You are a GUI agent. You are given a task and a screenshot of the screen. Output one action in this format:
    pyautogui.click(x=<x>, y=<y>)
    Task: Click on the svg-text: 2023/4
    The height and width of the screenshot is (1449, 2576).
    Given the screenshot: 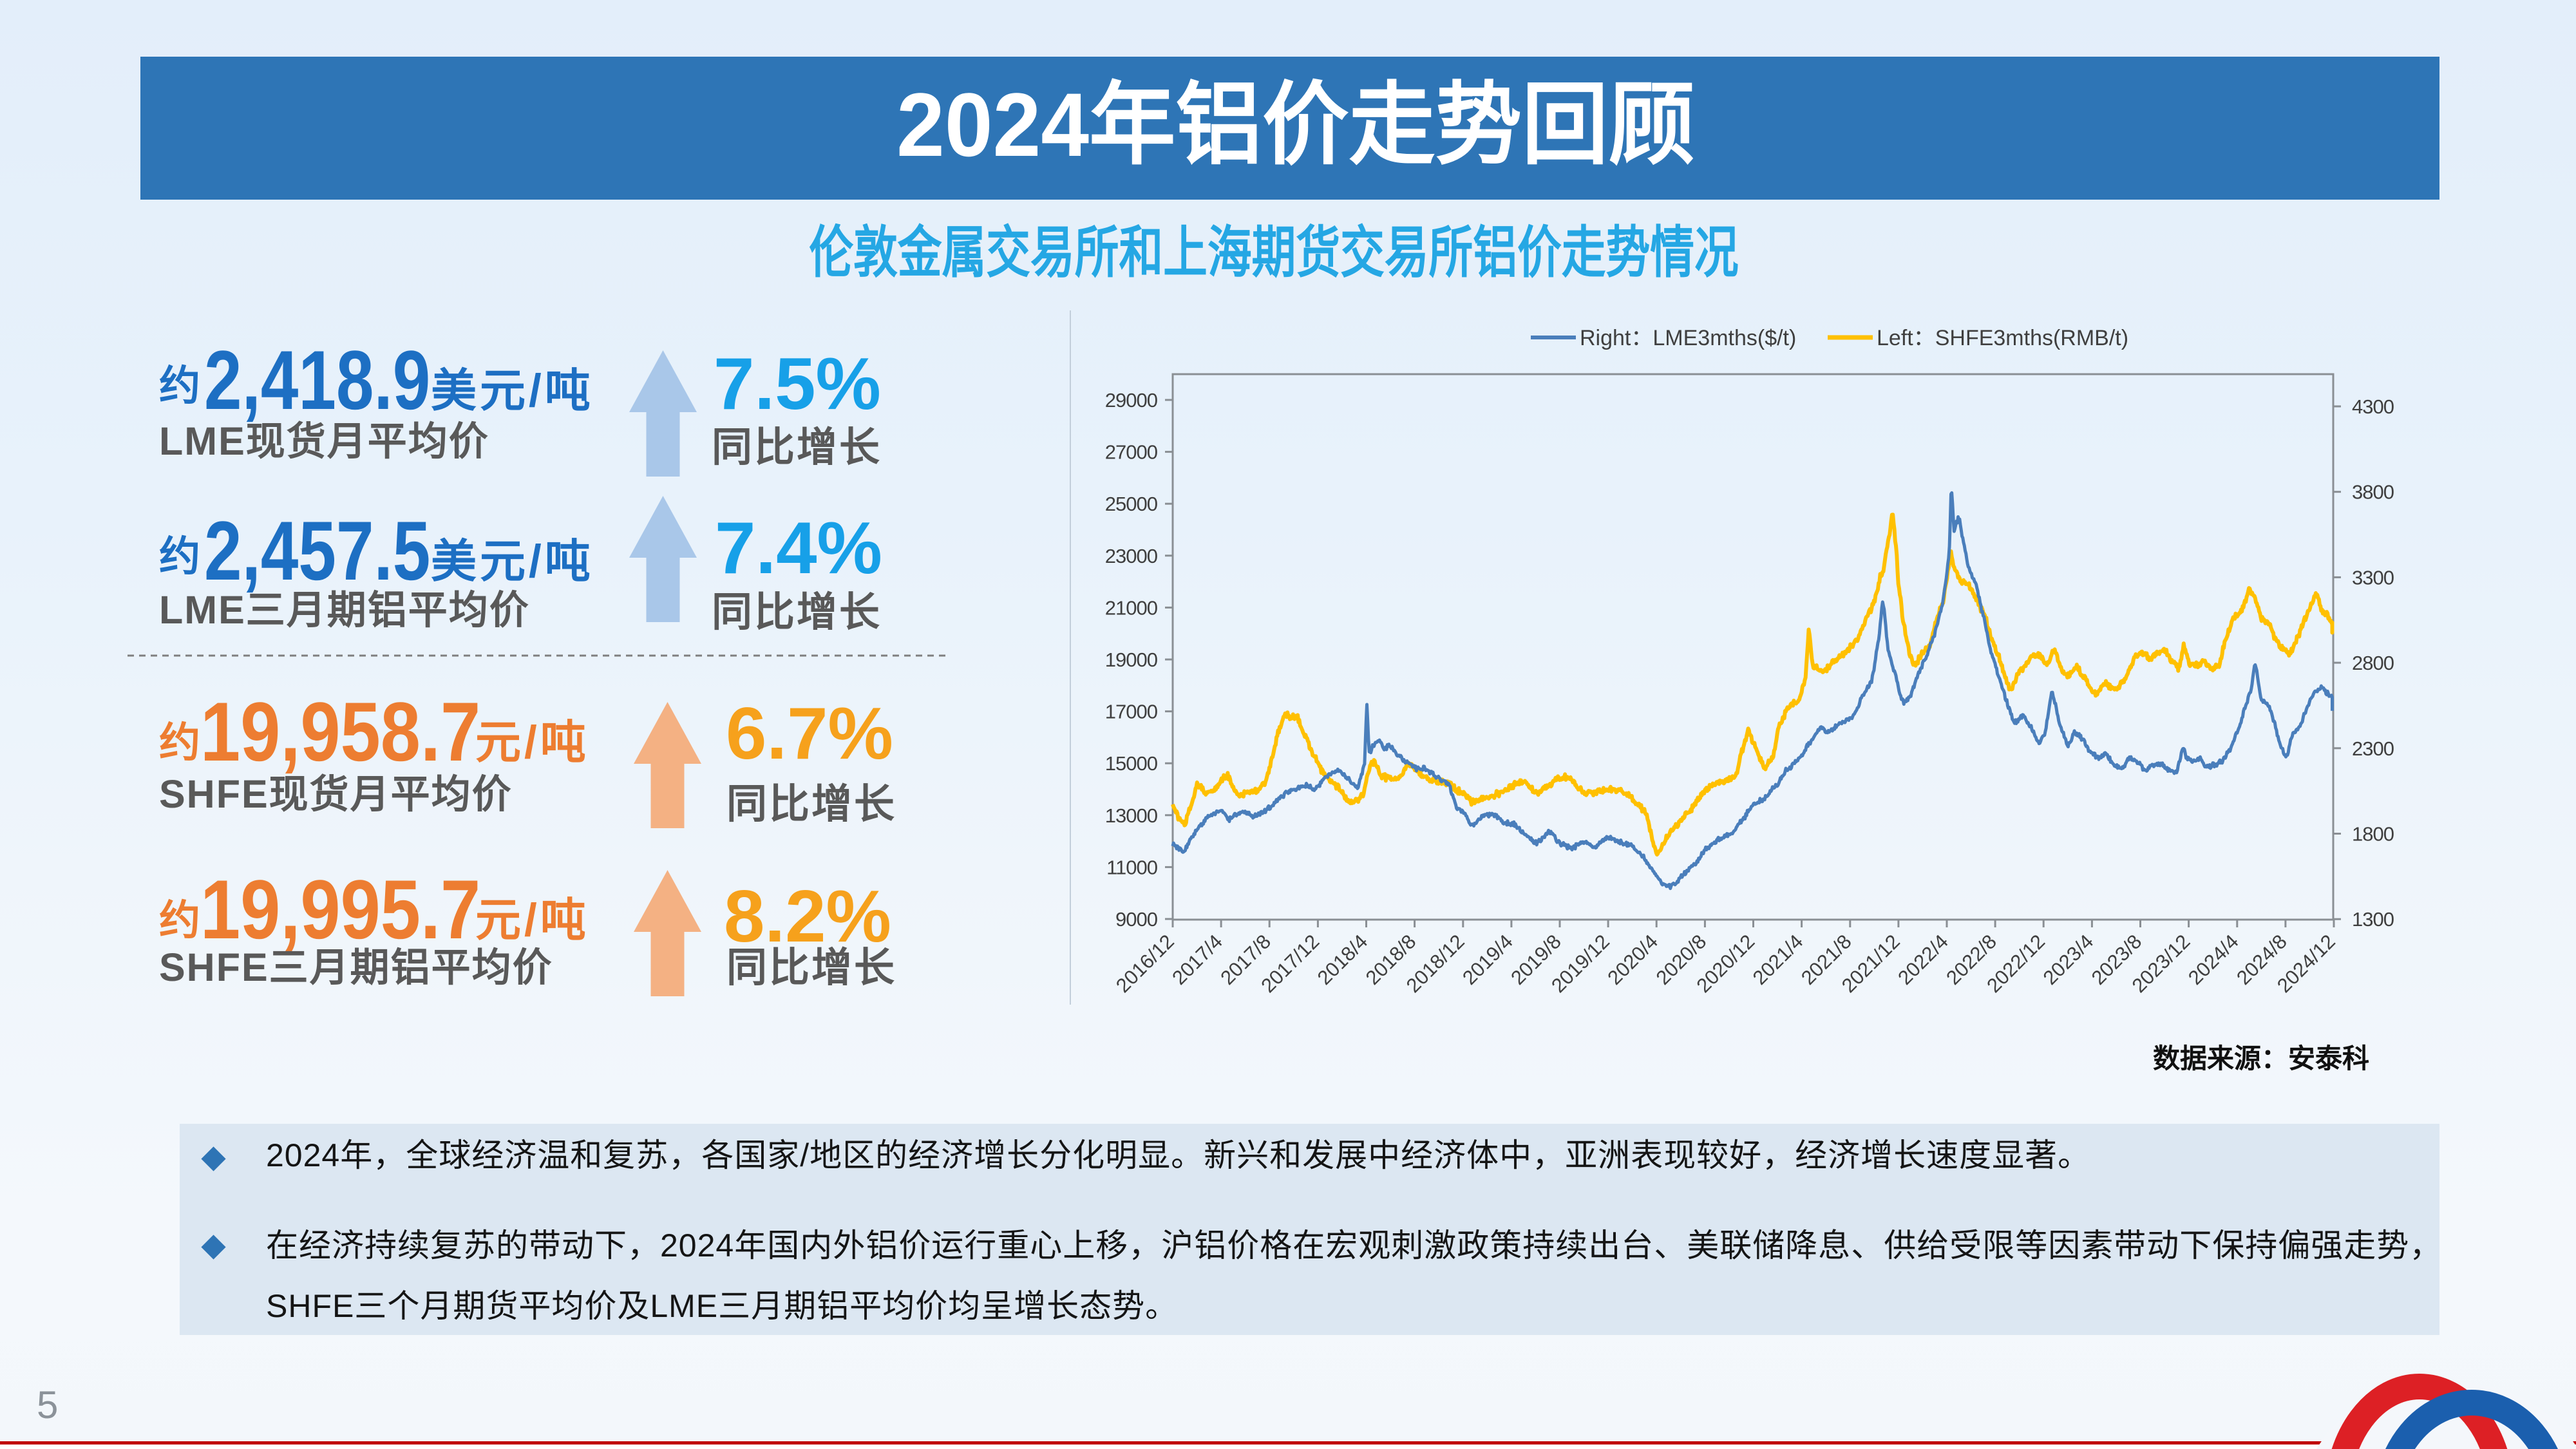 What is the action you would take?
    pyautogui.click(x=2068, y=959)
    